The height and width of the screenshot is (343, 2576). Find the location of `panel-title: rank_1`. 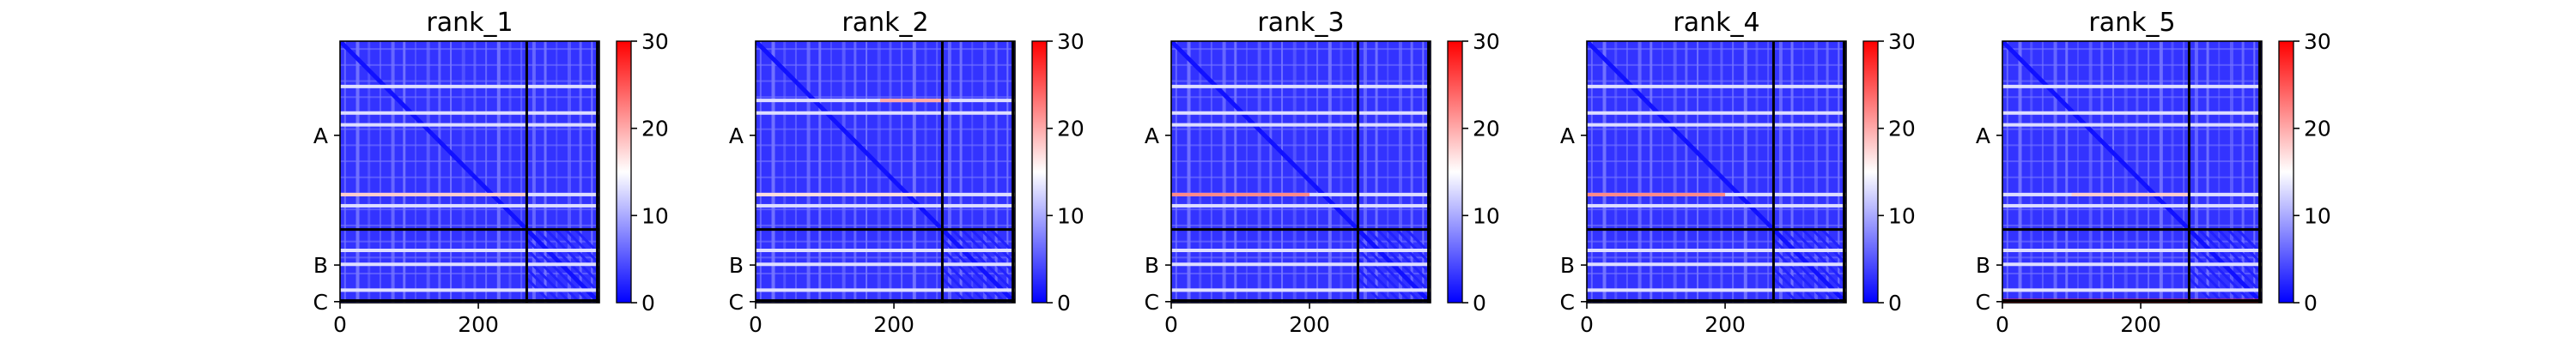

panel-title: rank_1 is located at coordinates (470, 23).